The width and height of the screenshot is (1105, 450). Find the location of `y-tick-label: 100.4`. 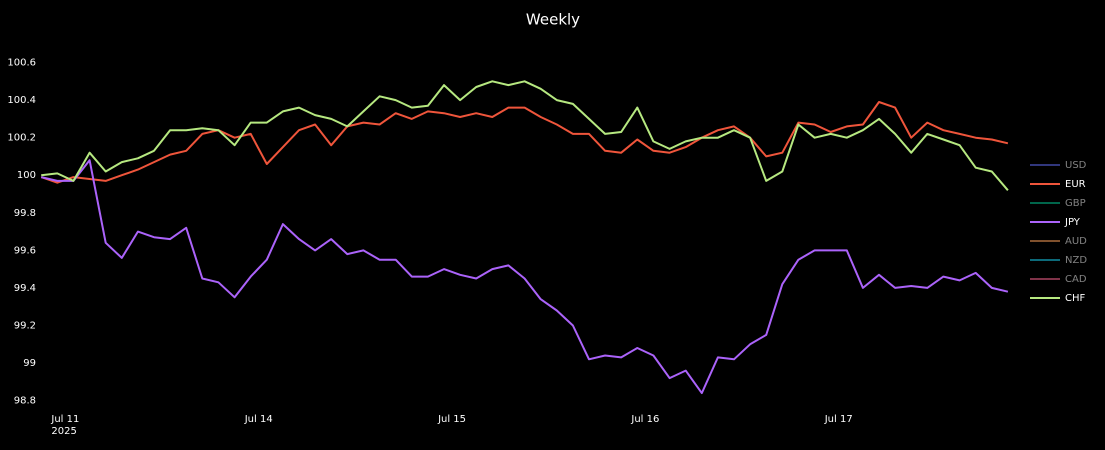

y-tick-label: 100.4 is located at coordinates (21, 100).